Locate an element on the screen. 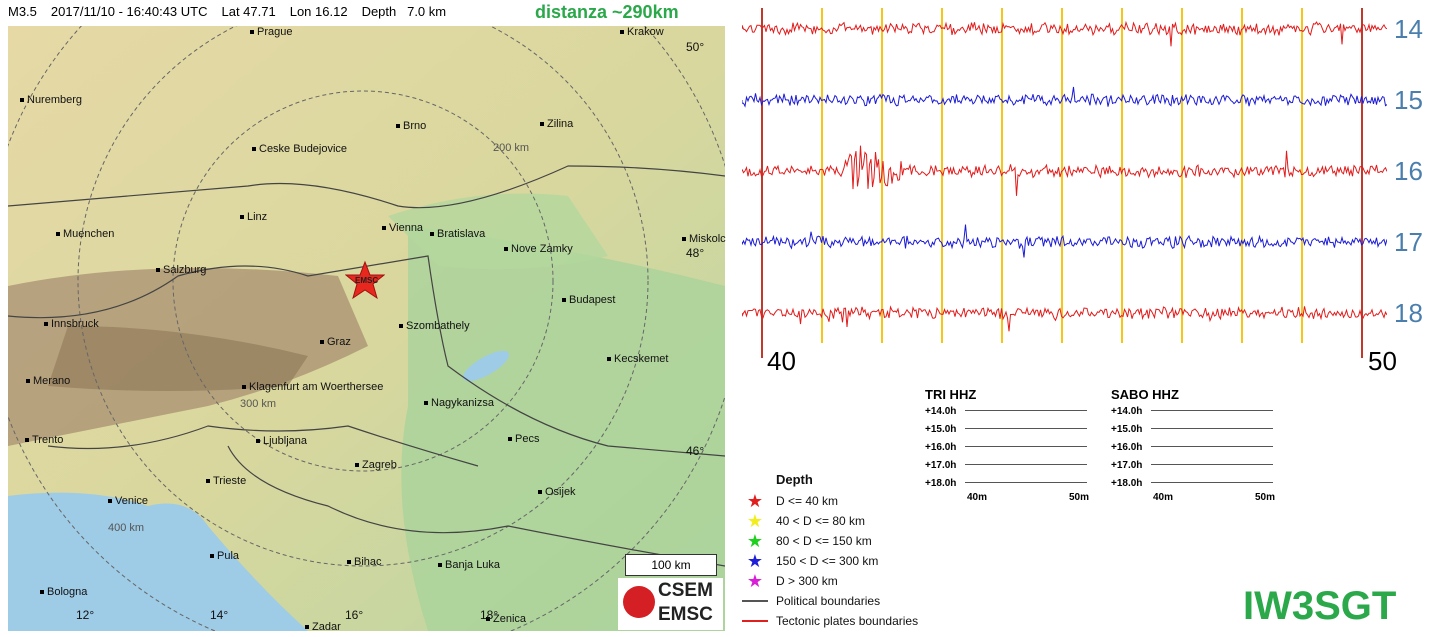 This screenshot has width=1439, height=637. row-label: +15.0h is located at coordinates (1127, 429).